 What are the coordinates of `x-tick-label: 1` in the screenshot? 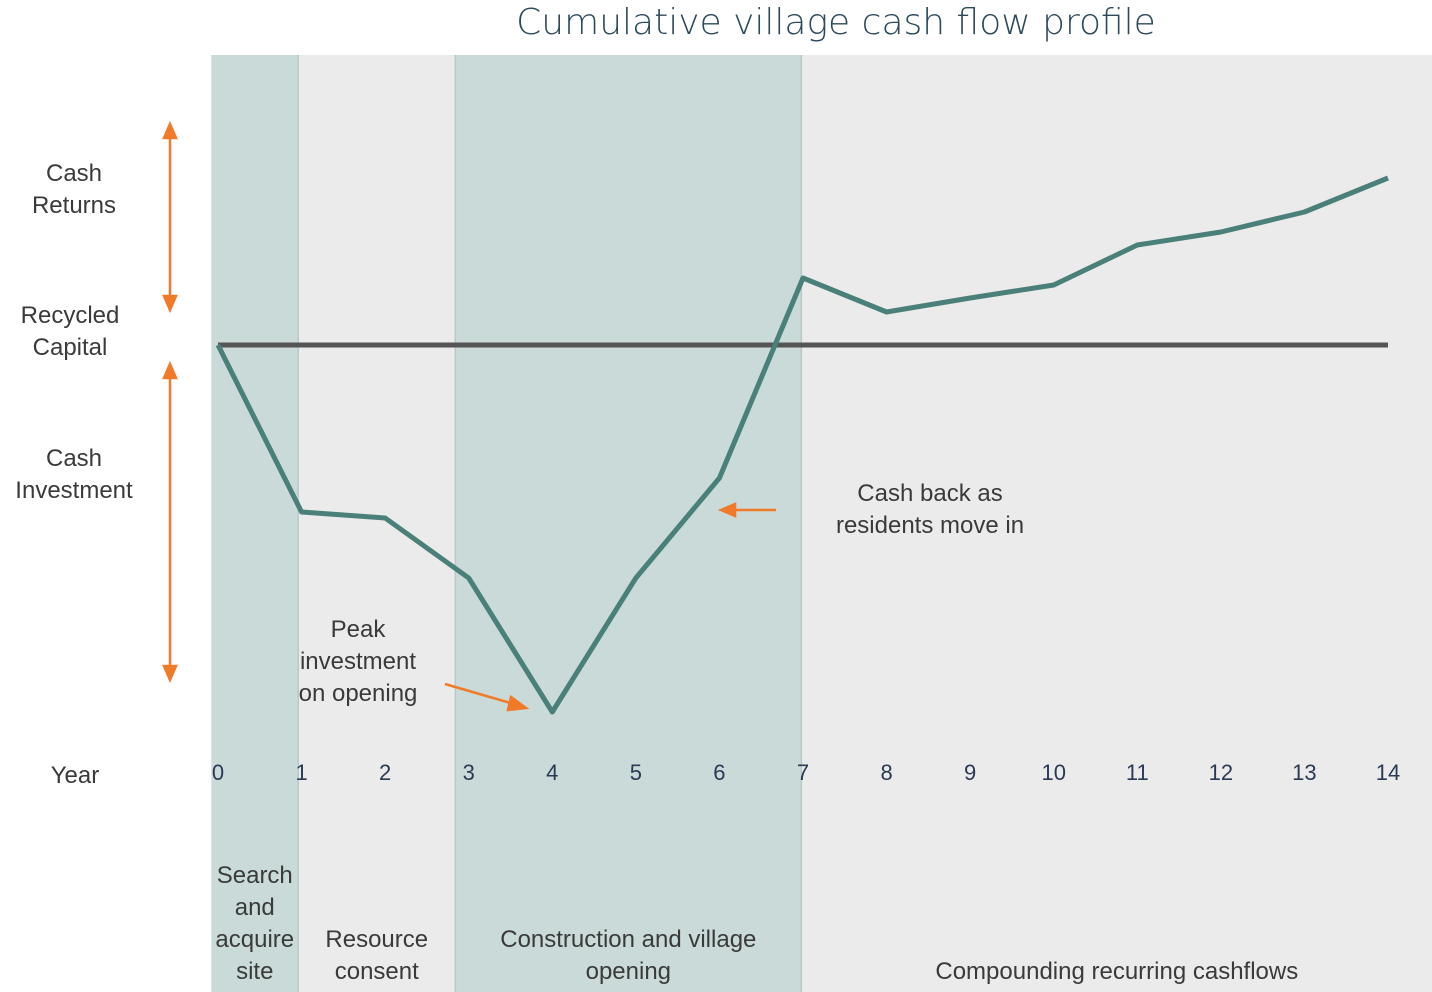 It's located at (301, 772).